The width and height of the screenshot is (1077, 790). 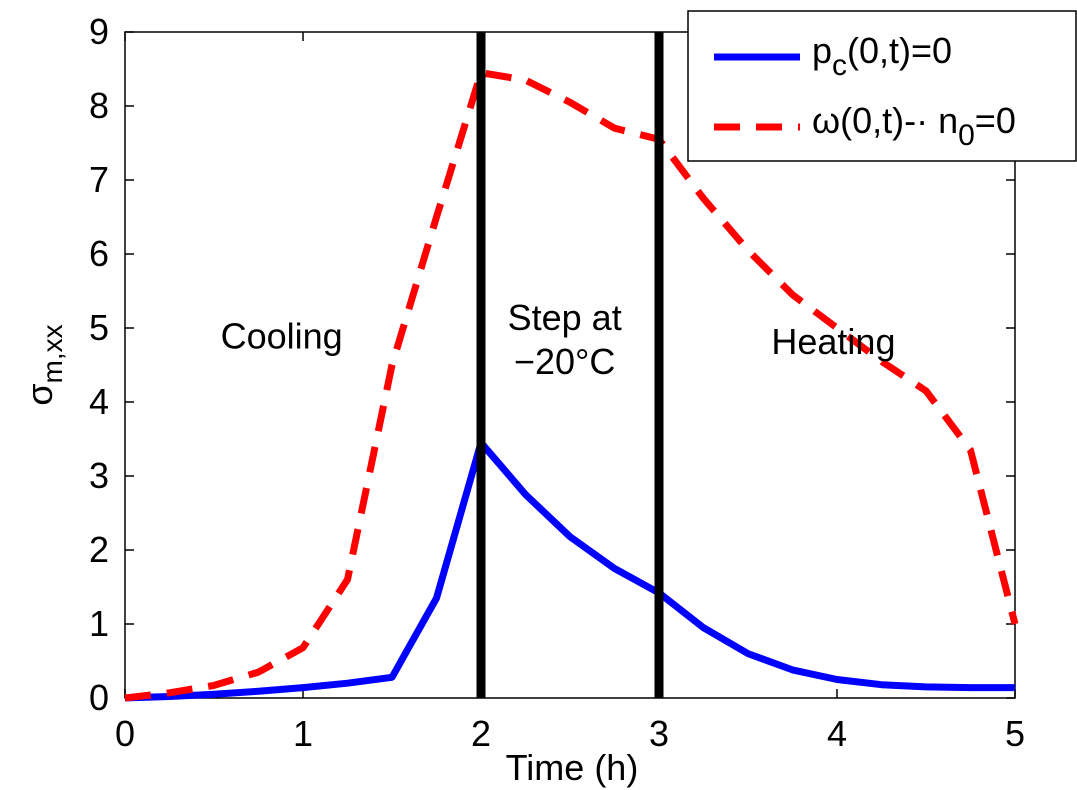 What do you see at coordinates (99, 697) in the screenshot?
I see `y-tick-label: 0` at bounding box center [99, 697].